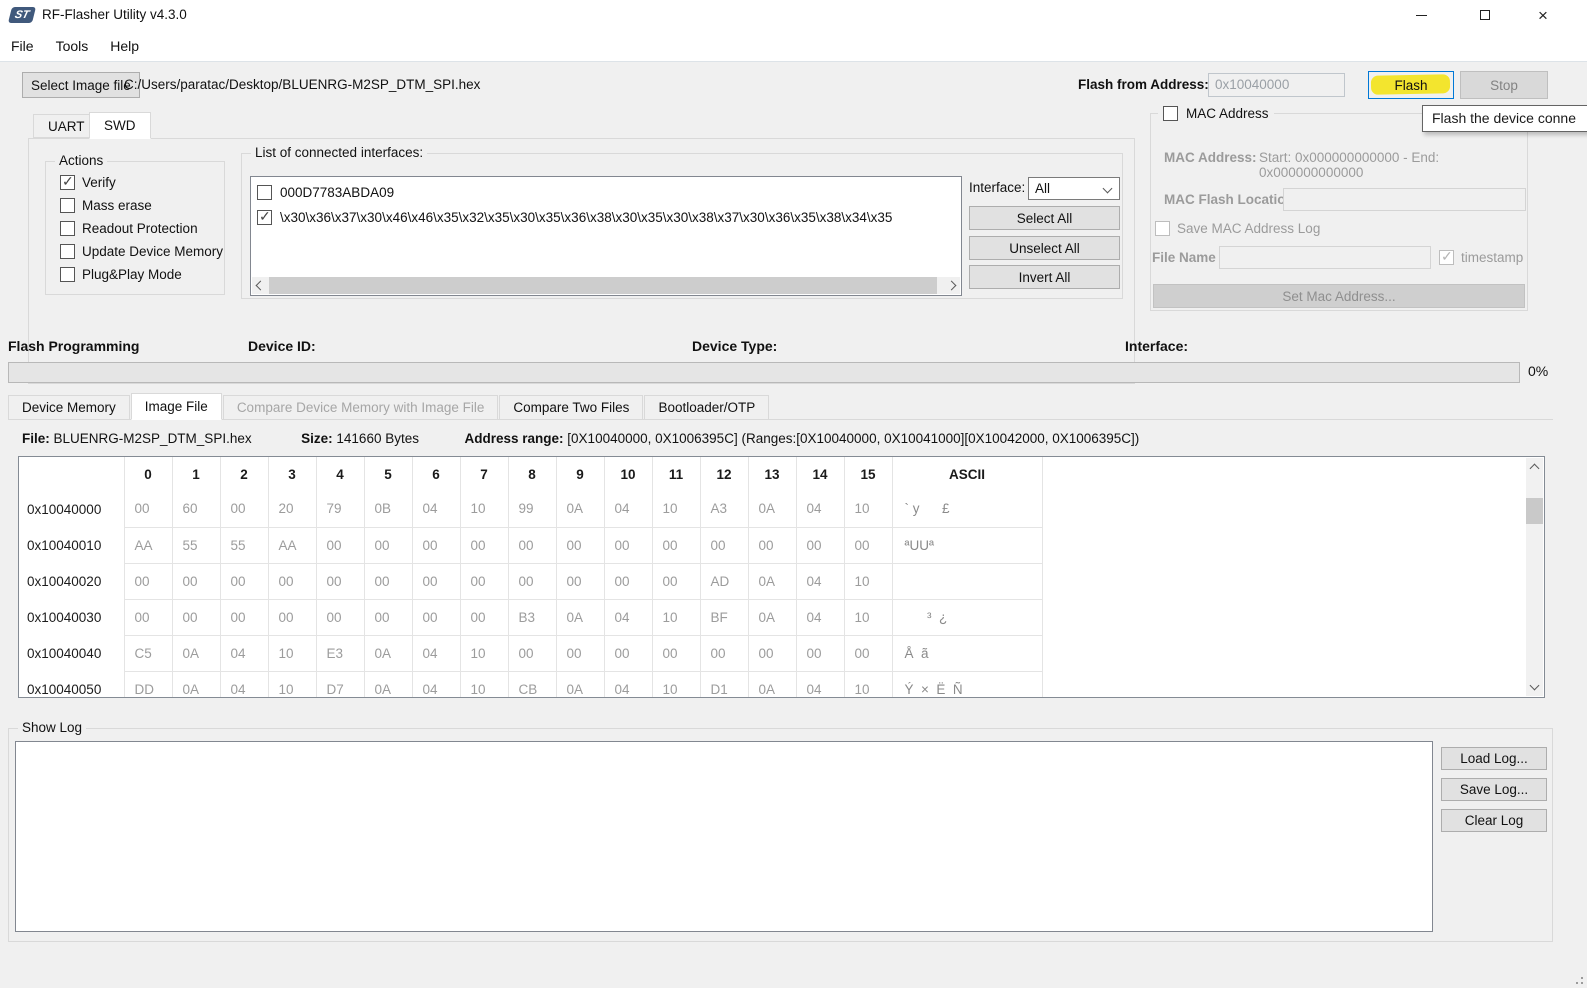 This screenshot has width=1587, height=988. Describe the element at coordinates (120, 125) in the screenshot. I see `tab-swd: SWD` at that location.